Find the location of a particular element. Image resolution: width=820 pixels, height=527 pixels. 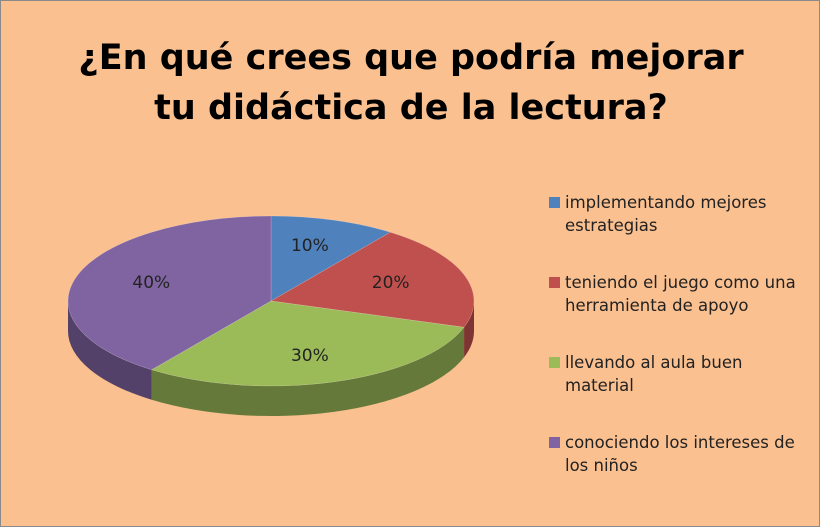

data-label: 10% is located at coordinates (310, 246).